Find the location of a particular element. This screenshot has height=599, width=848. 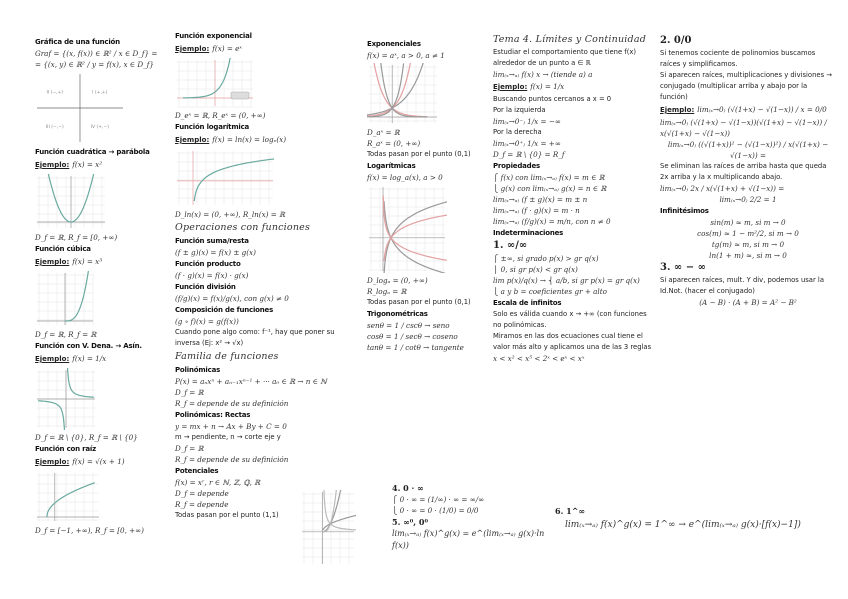

graph-logarithm-family is located at coordinates (408, 230).